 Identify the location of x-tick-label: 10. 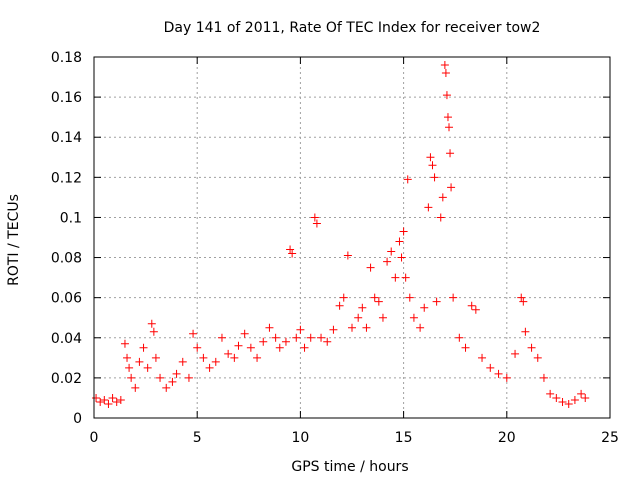
(300, 438).